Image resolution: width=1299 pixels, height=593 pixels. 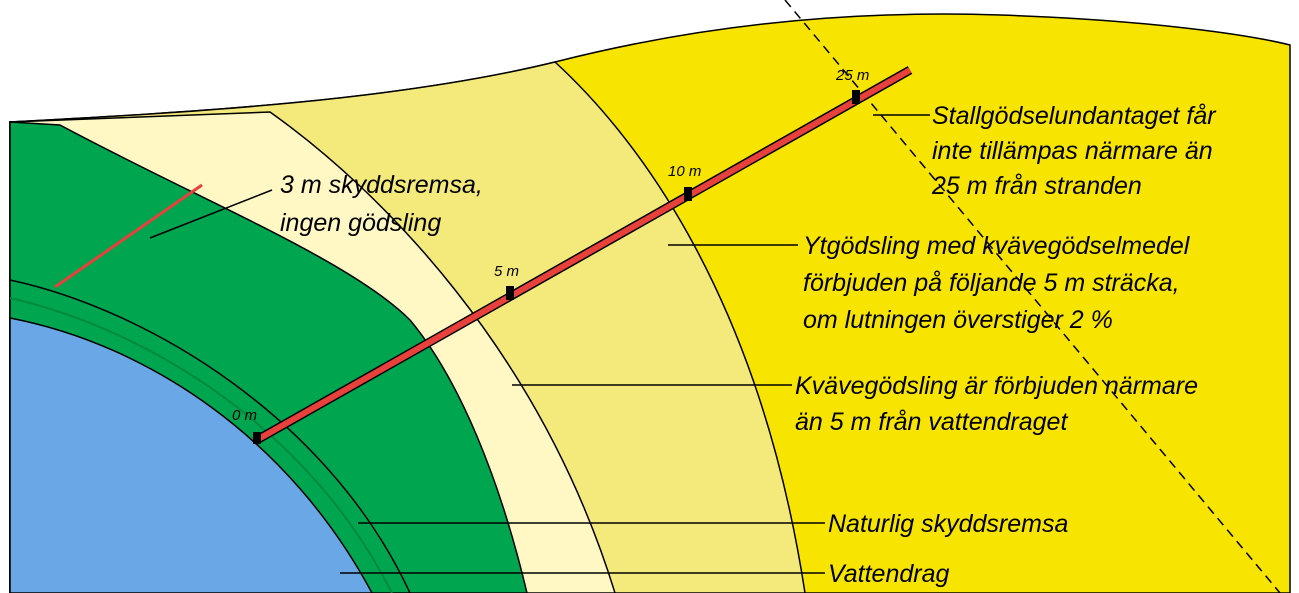 I want to click on annotation-line: ingen gödsling, so click(x=360, y=223).